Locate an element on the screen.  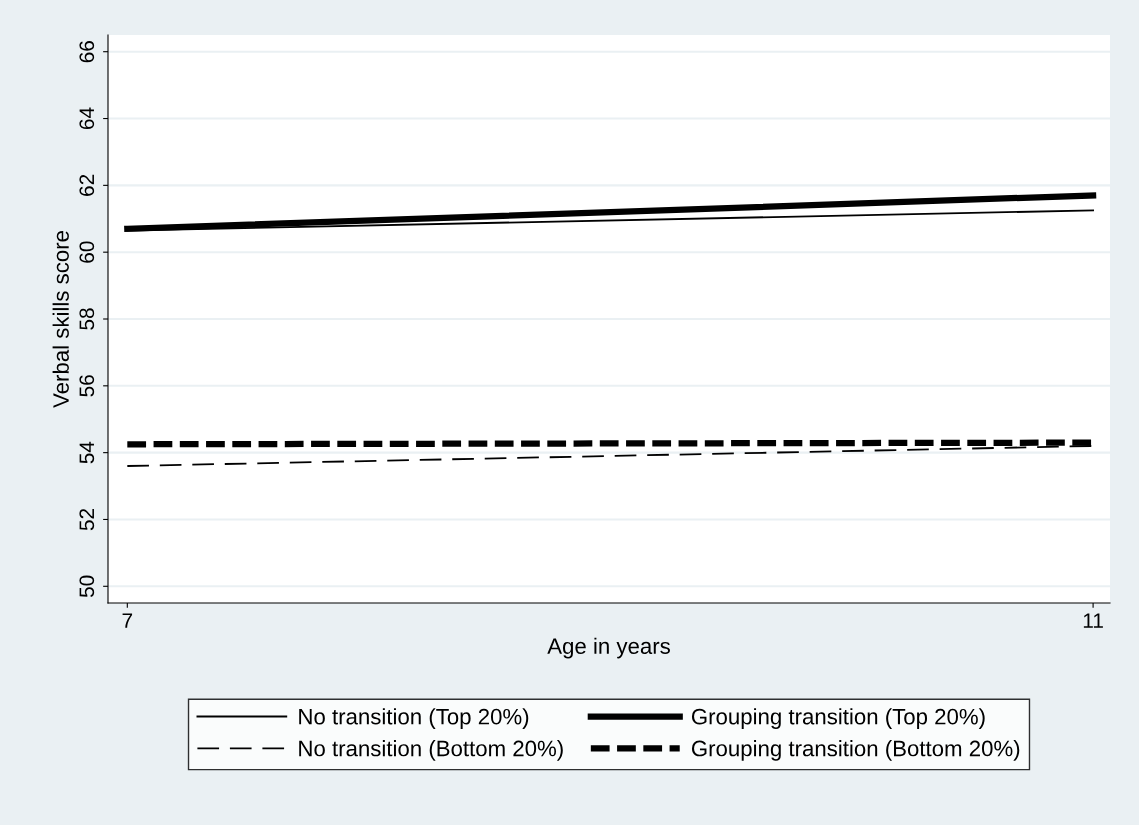
legend-label: Grouping transition (Bottom 20%) is located at coordinates (855, 750).